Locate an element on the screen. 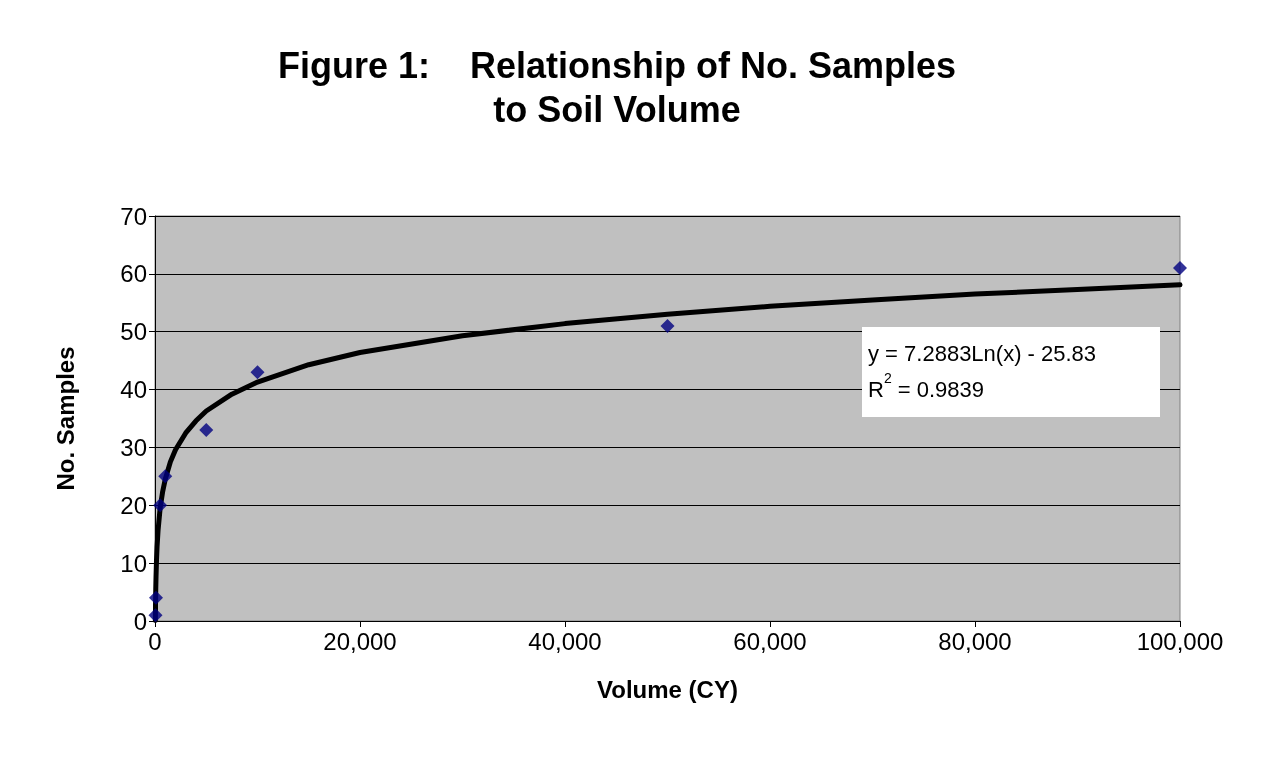  y-tick-label: 20 is located at coordinates (133, 505).